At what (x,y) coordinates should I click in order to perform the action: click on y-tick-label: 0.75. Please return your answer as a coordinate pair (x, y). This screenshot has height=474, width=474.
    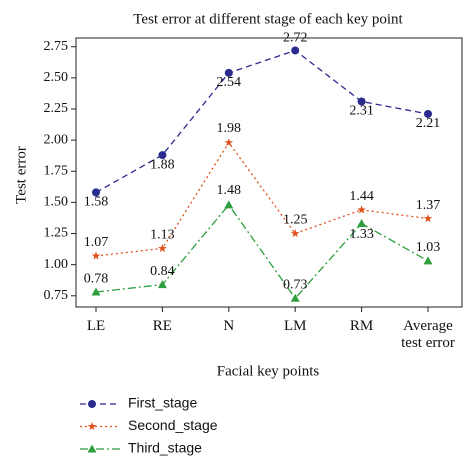
    Looking at the image, I should click on (56, 295).